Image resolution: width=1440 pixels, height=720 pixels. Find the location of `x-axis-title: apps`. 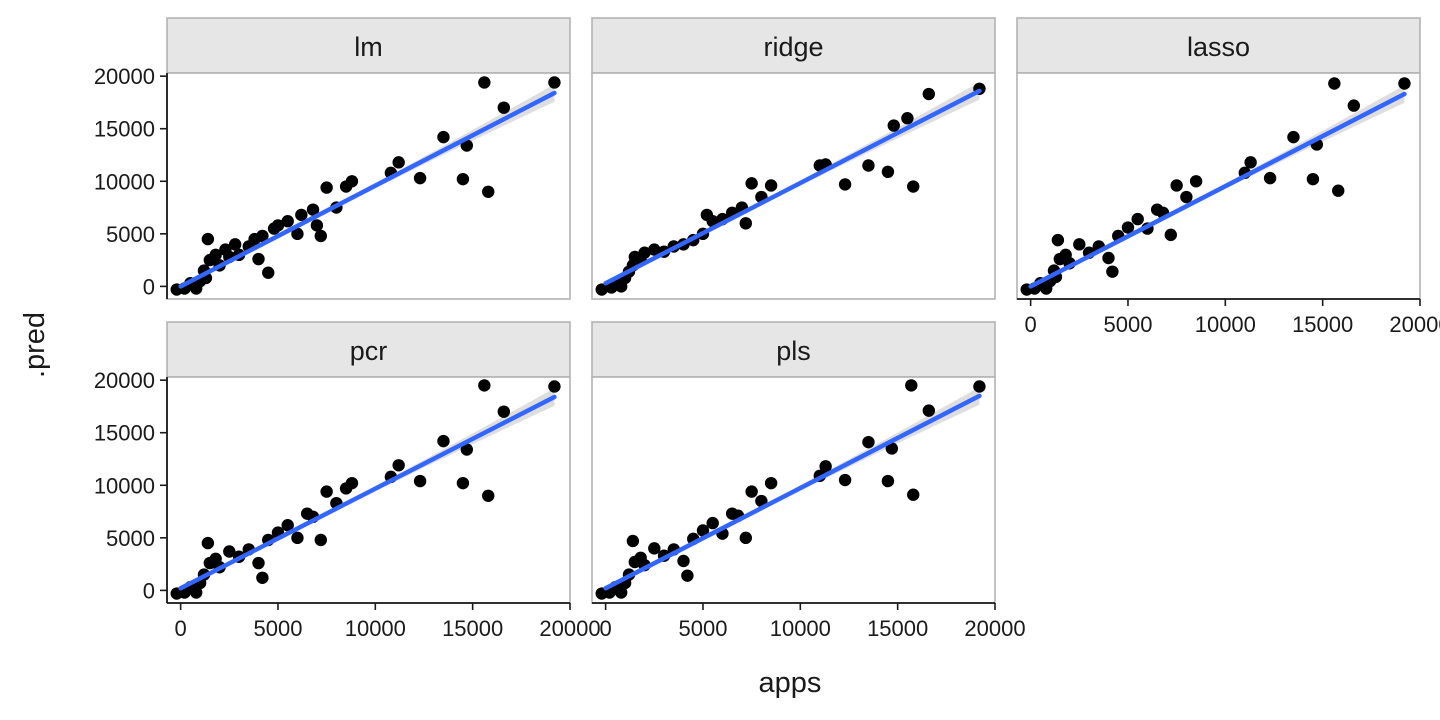

x-axis-title: apps is located at coordinates (790, 683).